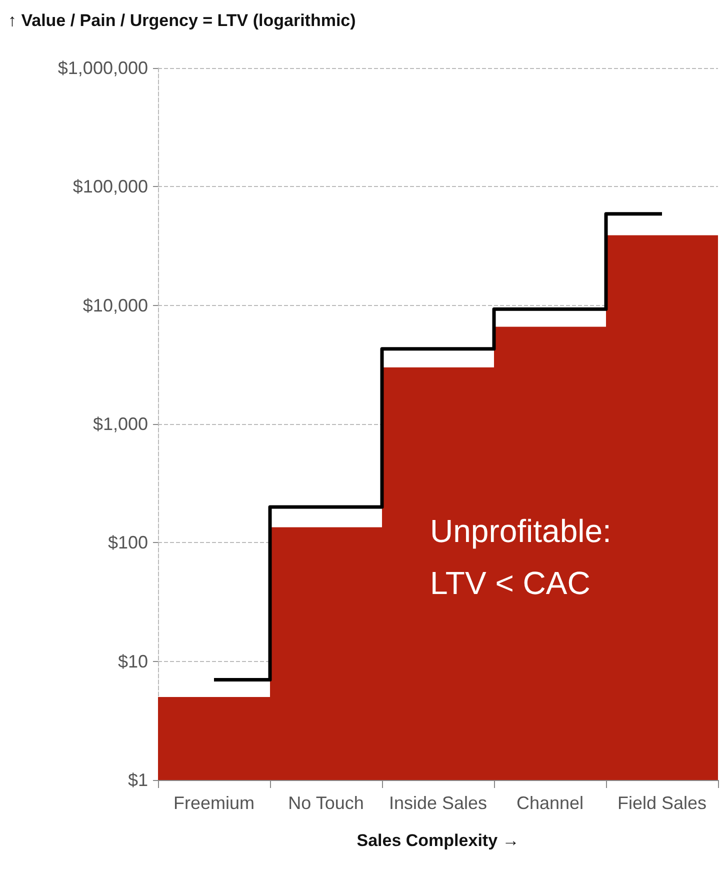 Image resolution: width=724 pixels, height=879 pixels. What do you see at coordinates (138, 780) in the screenshot?
I see `y-tick-label: $1` at bounding box center [138, 780].